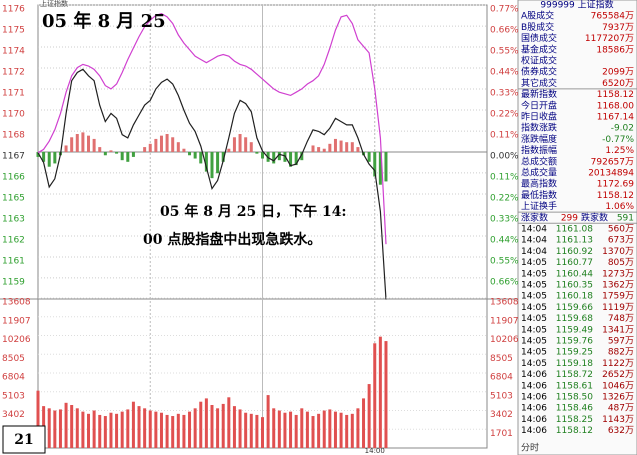  What do you see at coordinates (621, 263) in the screenshot?
I see `trade-volume: 805万` at bounding box center [621, 263].